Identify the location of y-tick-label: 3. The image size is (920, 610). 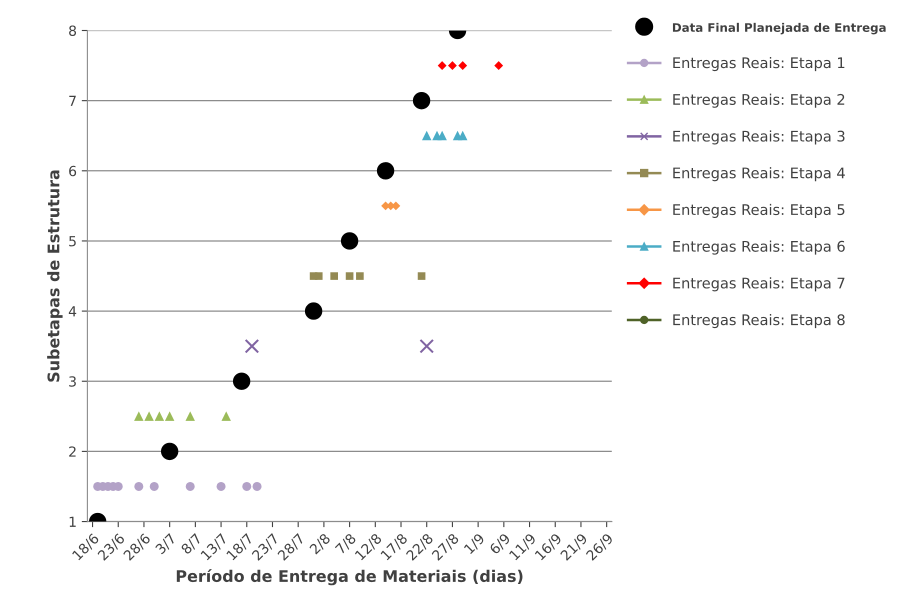
(72, 381).